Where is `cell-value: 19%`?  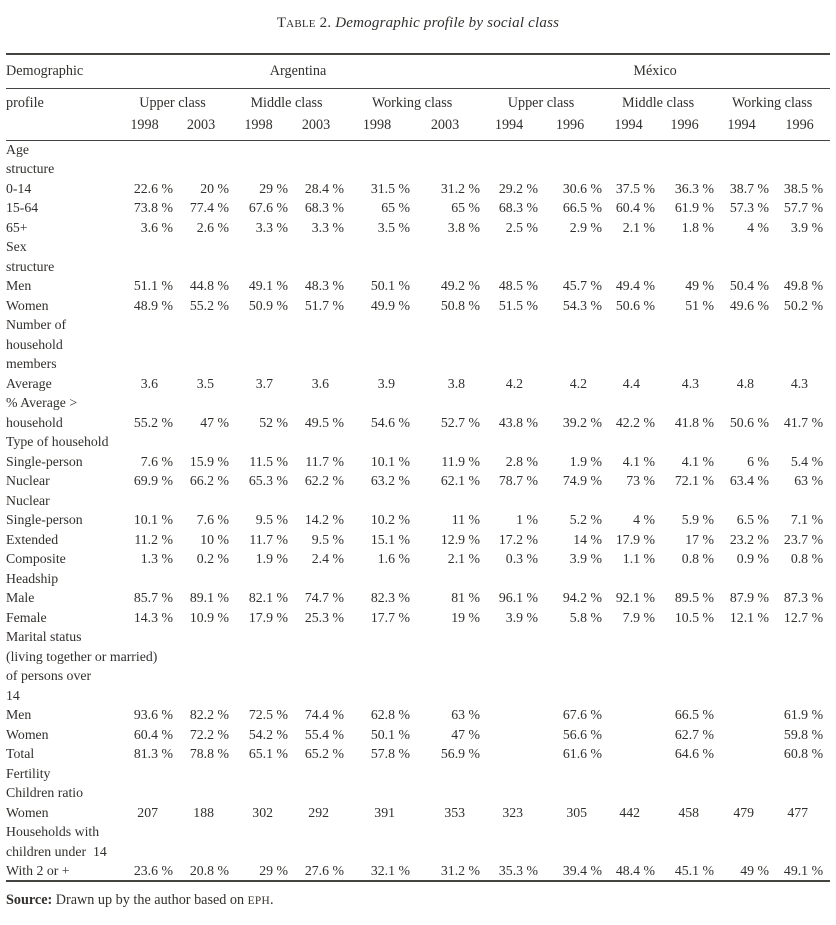
cell-value: 19% is located at coordinates (466, 617).